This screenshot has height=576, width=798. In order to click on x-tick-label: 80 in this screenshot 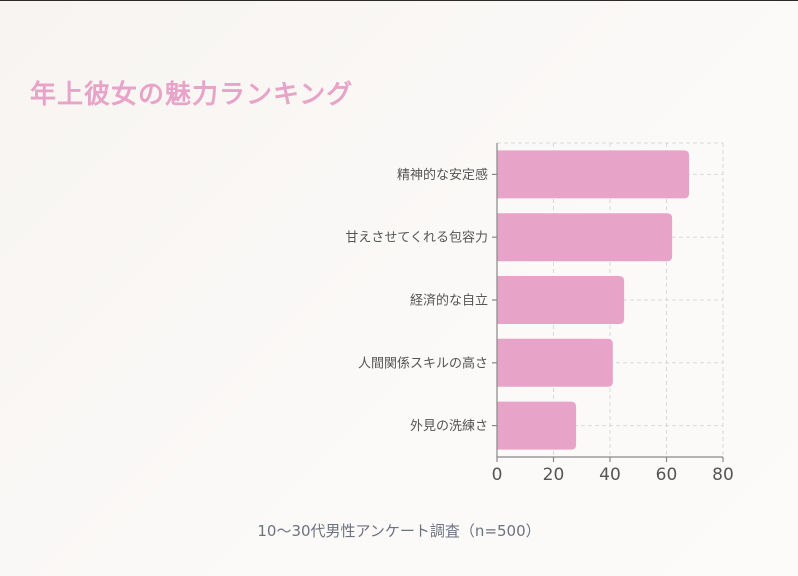, I will do `click(723, 475)`.